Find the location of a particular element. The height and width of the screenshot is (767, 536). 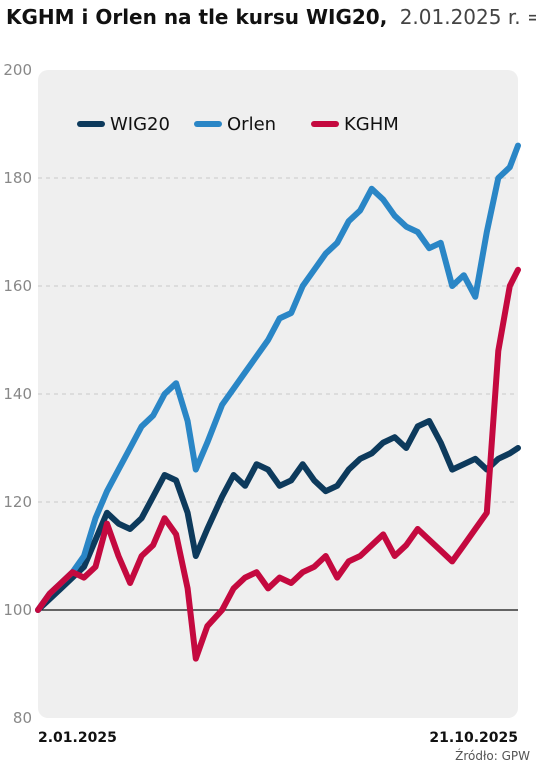

y-tick-label: 160 is located at coordinates (17, 286).